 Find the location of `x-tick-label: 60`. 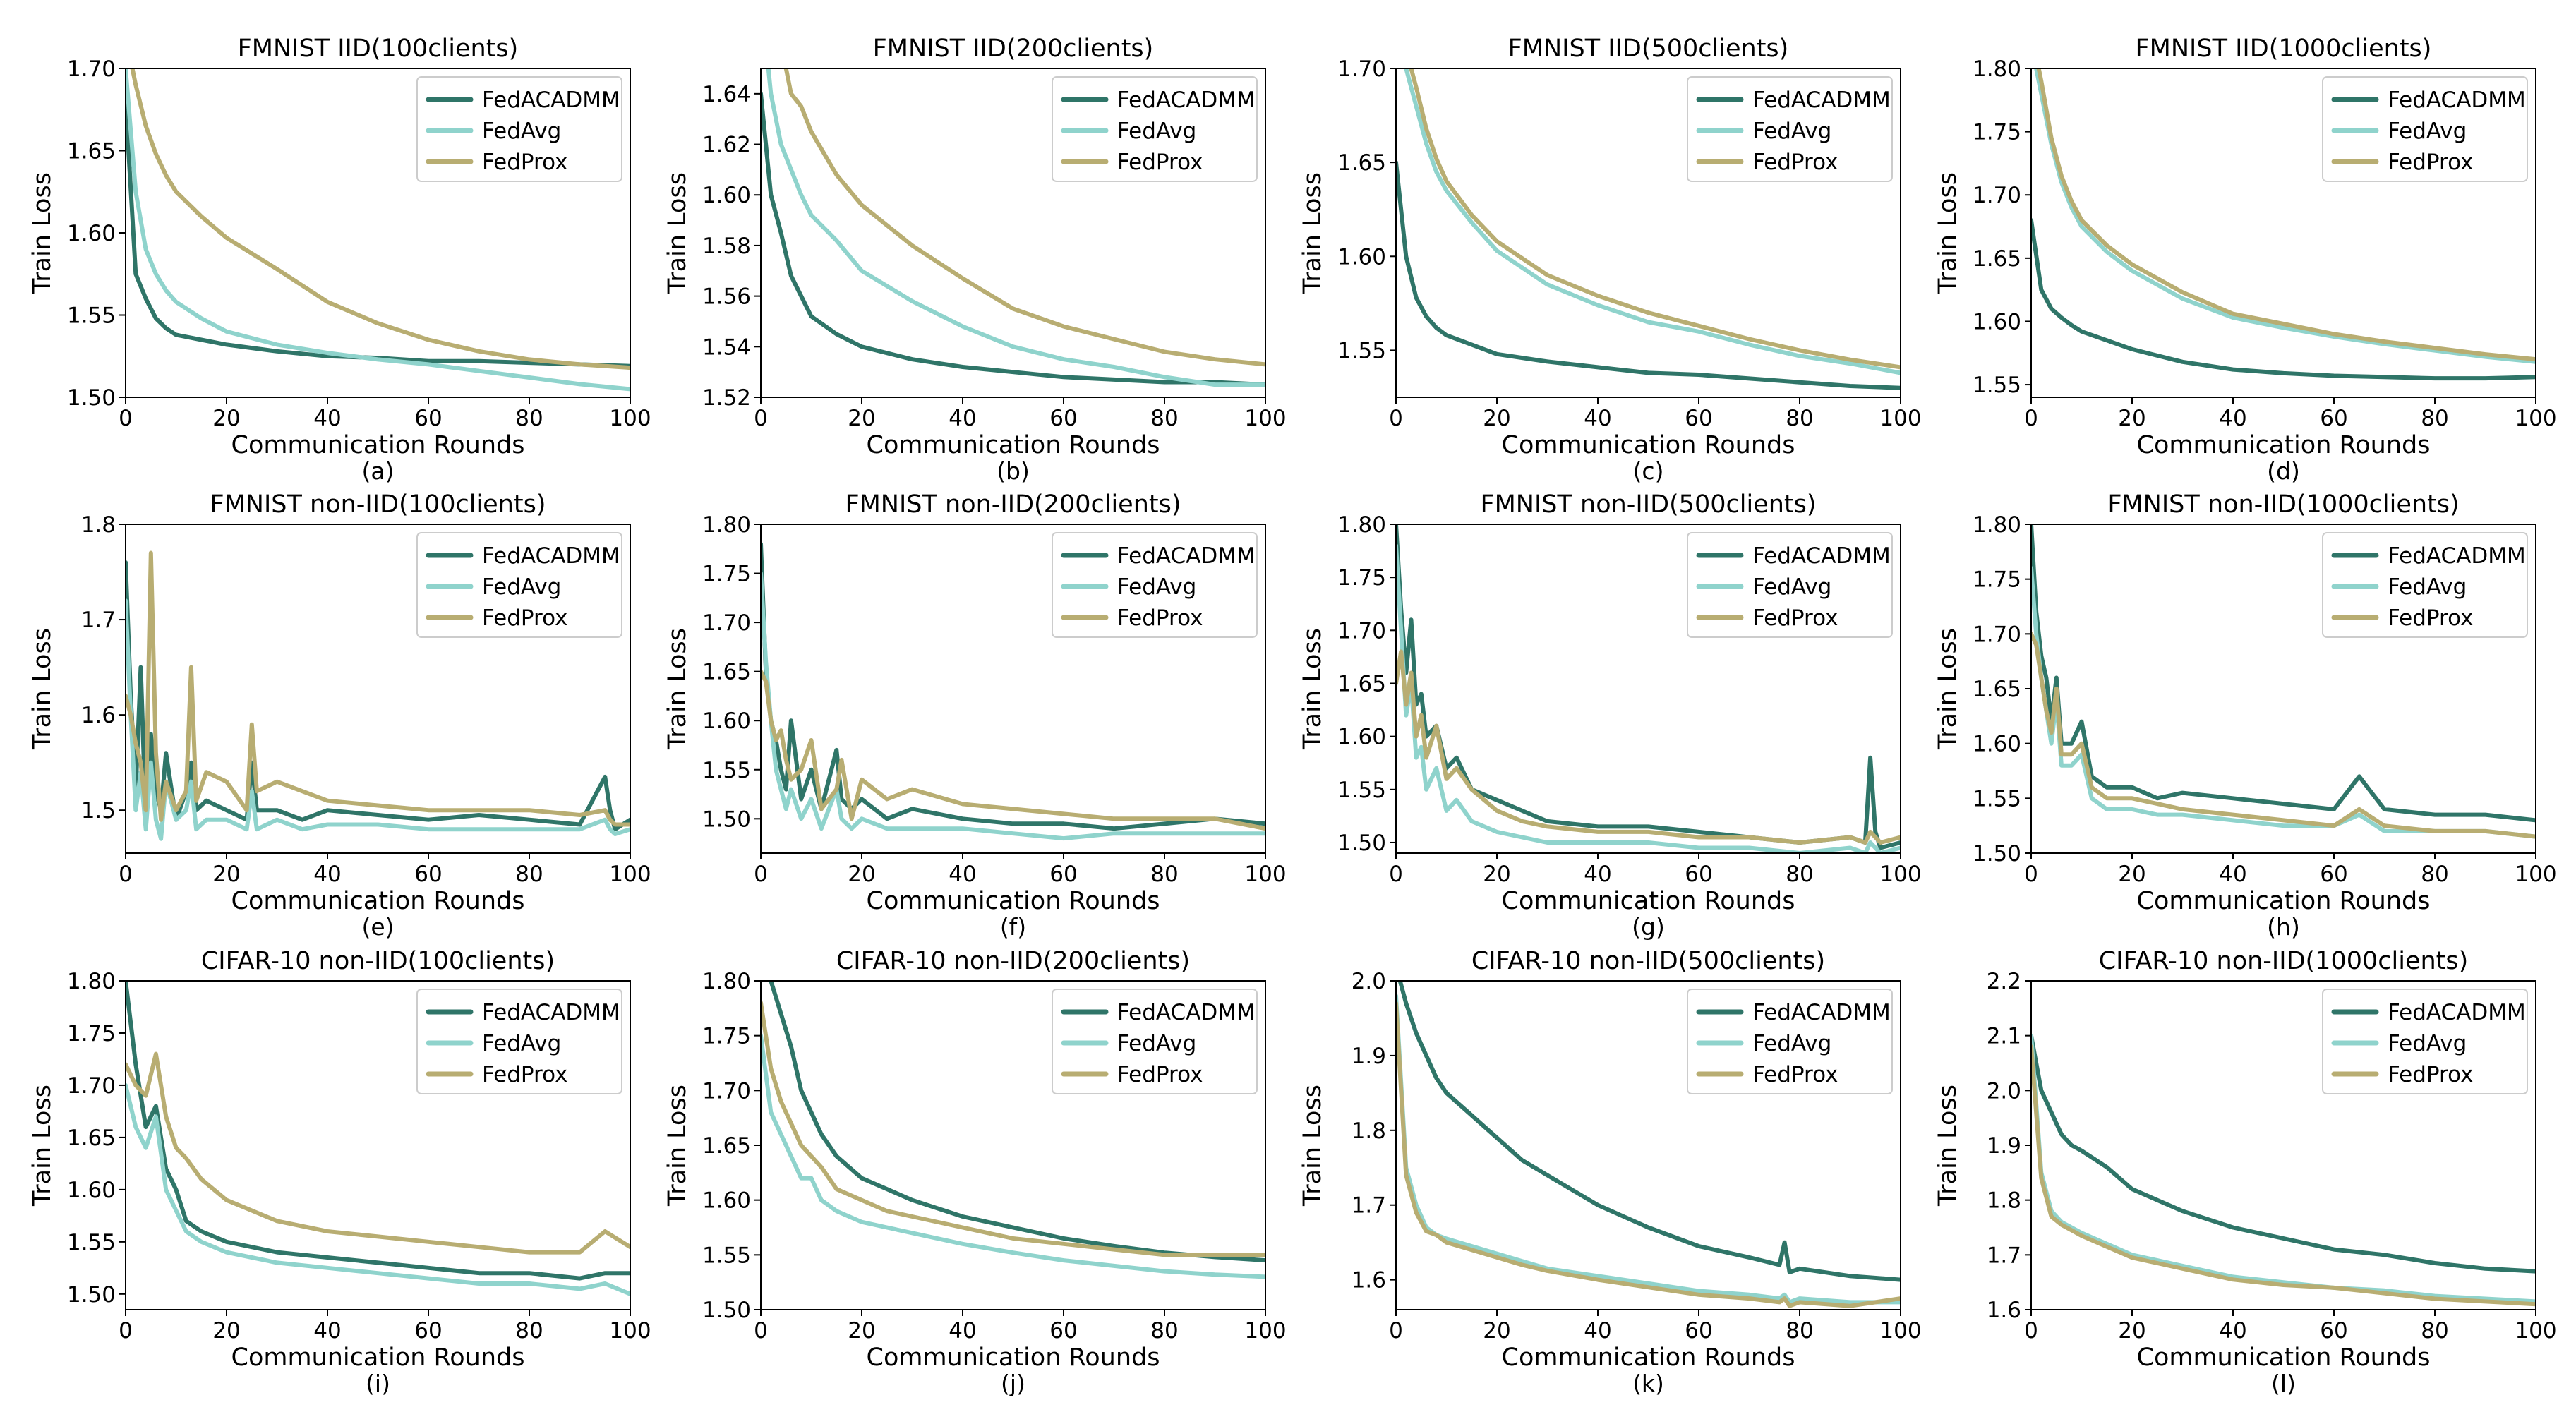

x-tick-label: 60 is located at coordinates (1063, 874).